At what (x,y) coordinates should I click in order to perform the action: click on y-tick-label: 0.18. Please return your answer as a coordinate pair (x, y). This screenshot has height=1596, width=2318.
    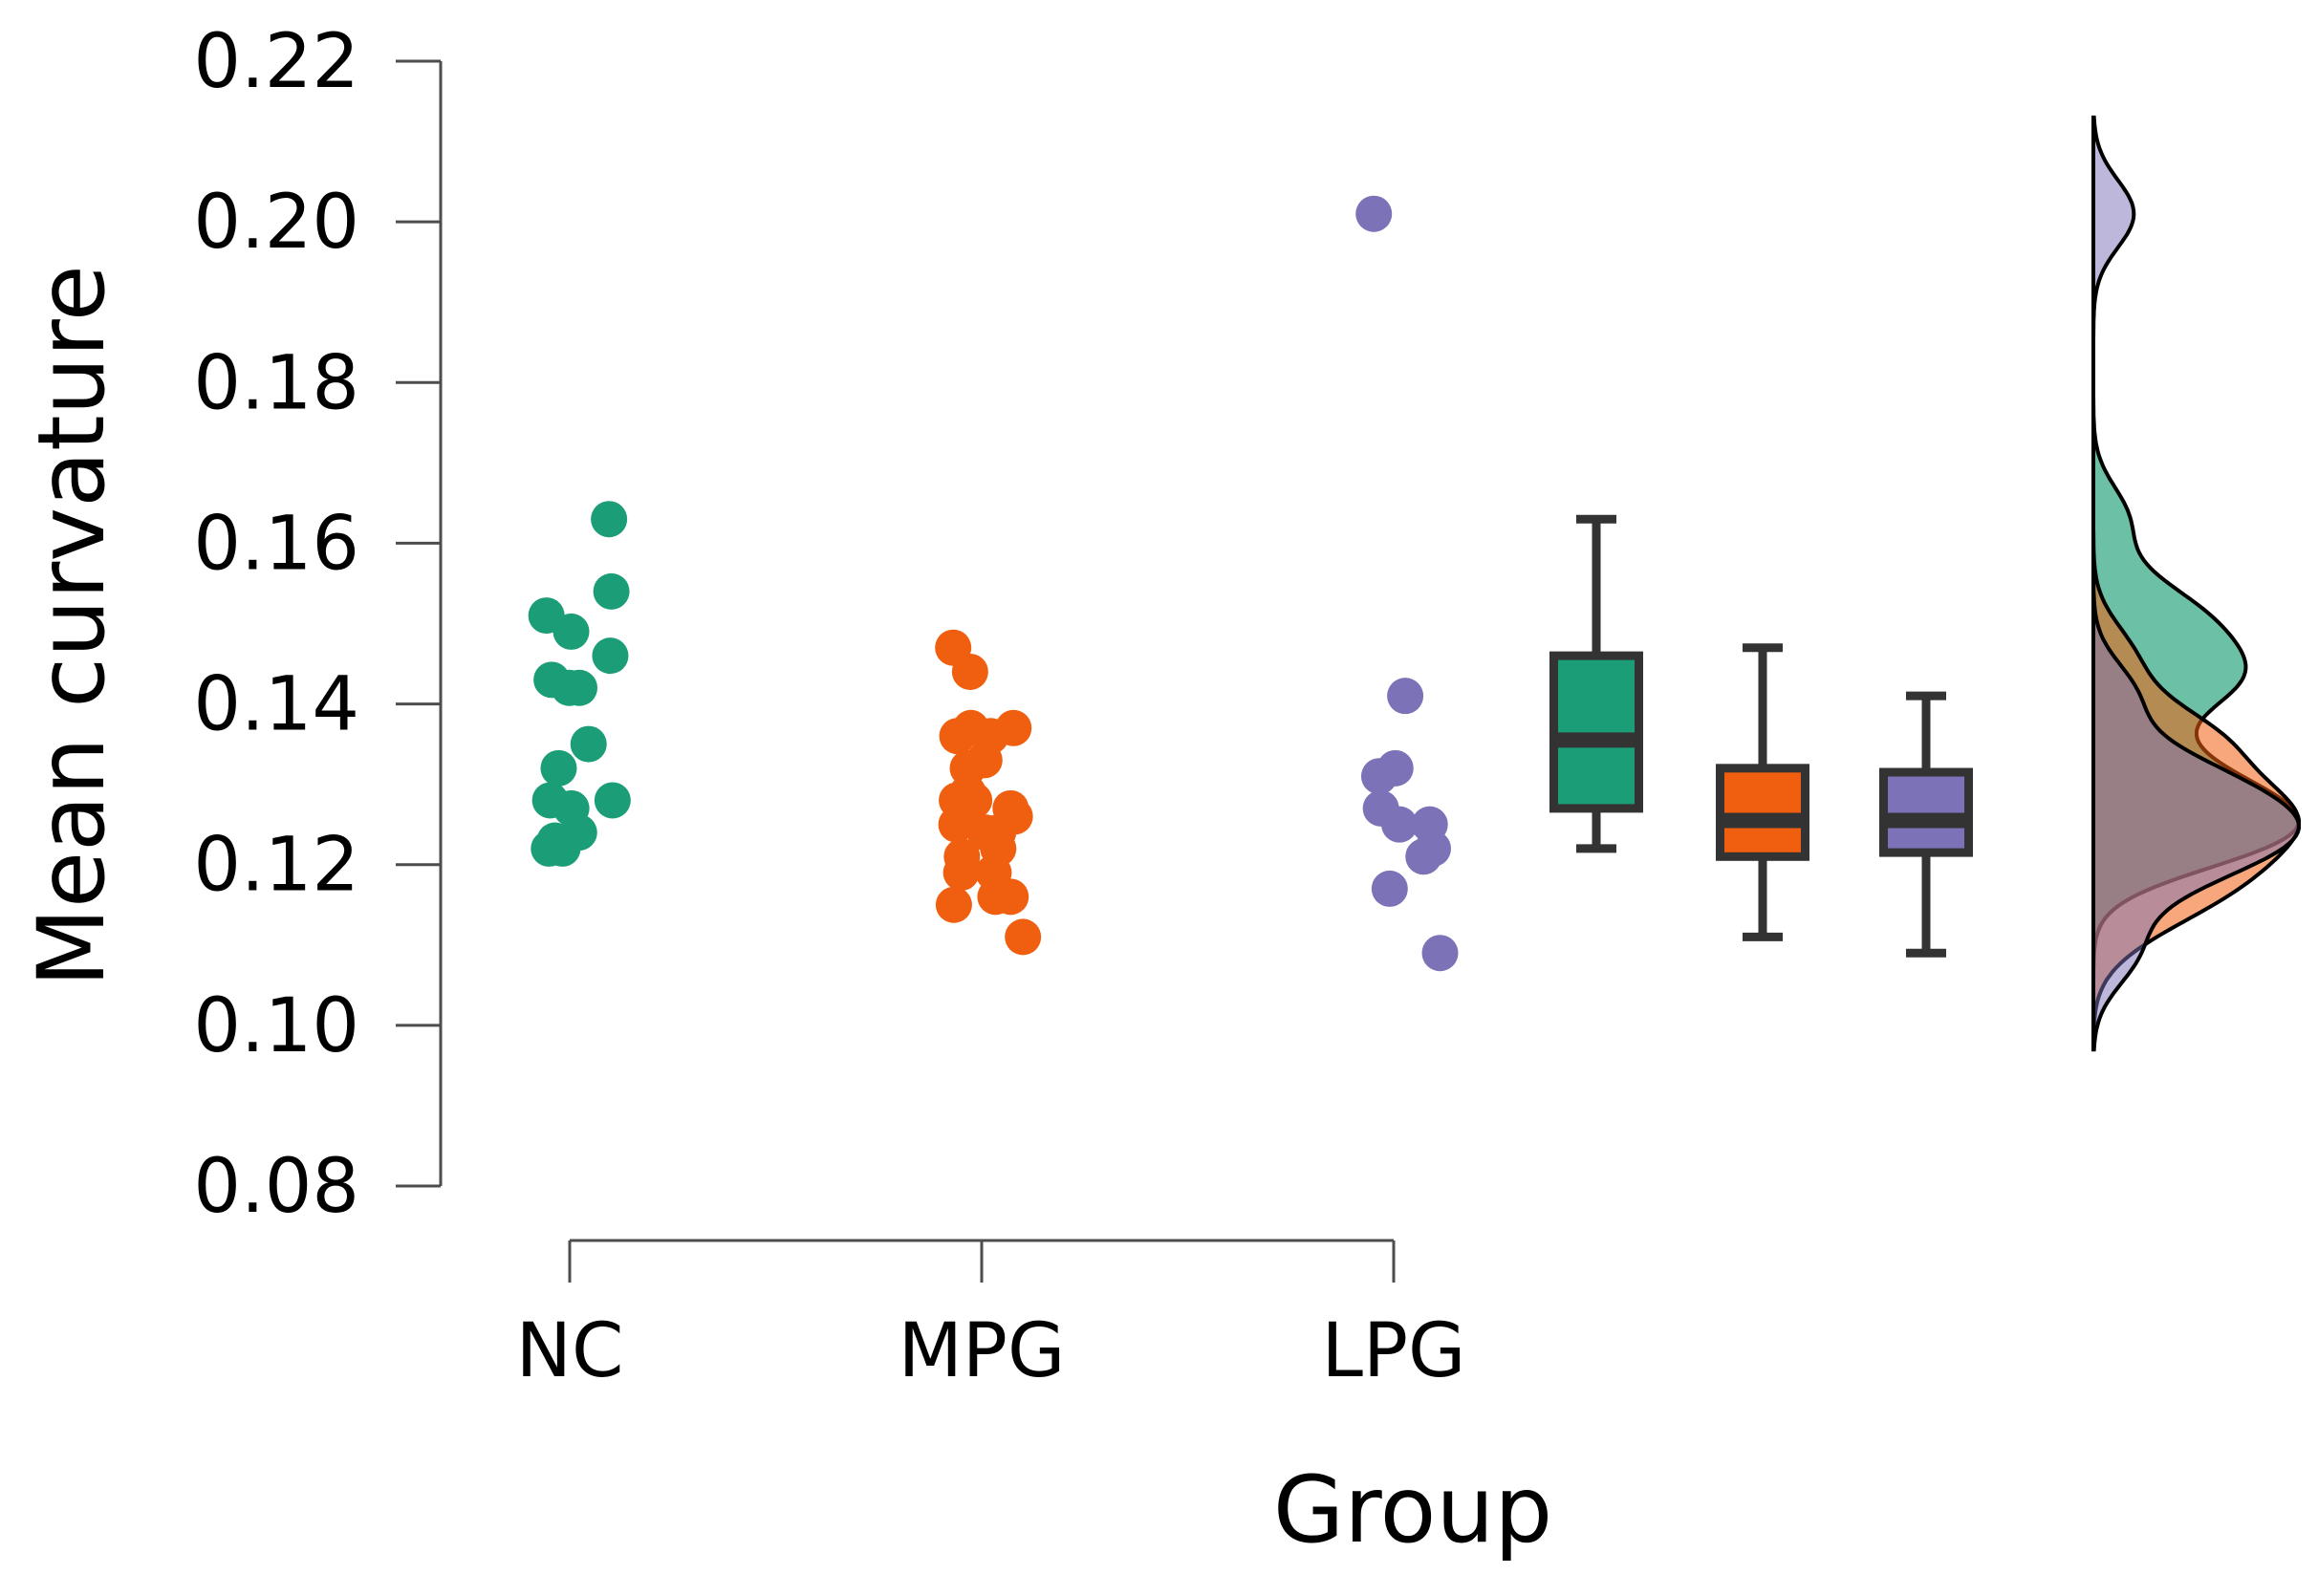
    Looking at the image, I should click on (276, 383).